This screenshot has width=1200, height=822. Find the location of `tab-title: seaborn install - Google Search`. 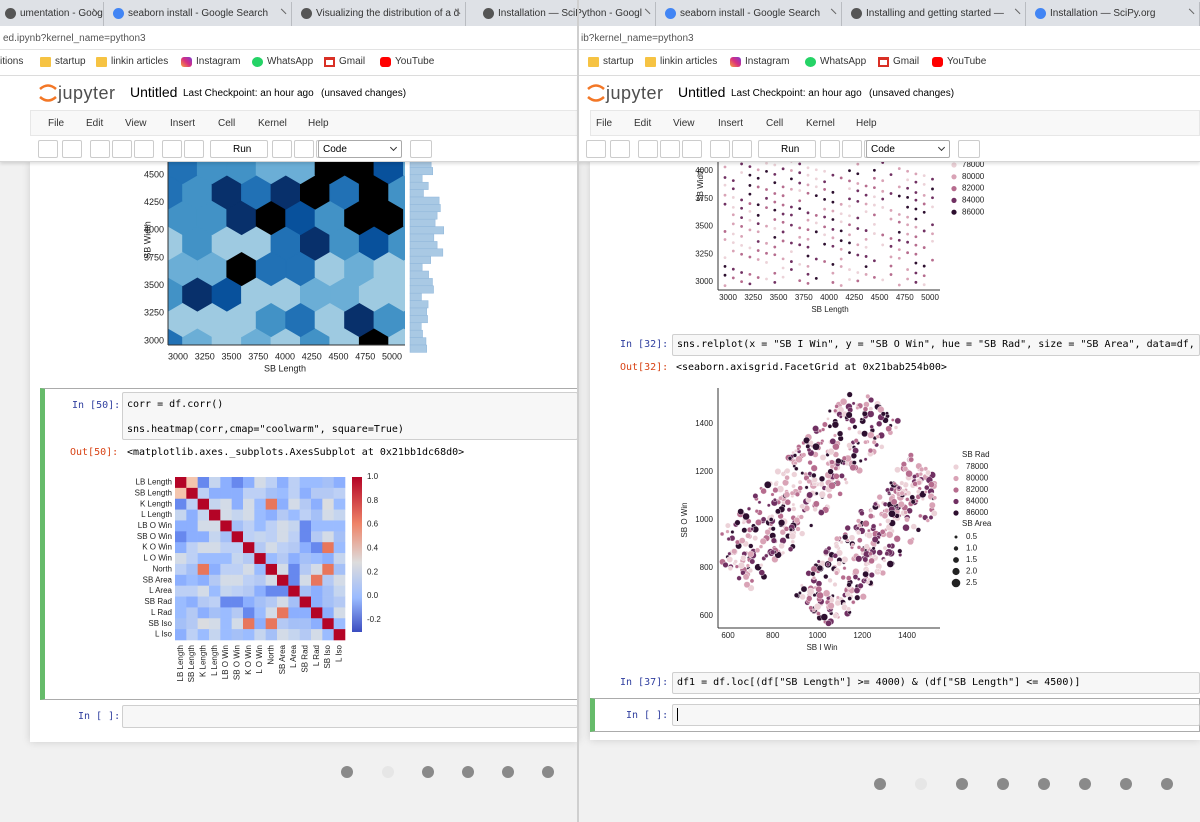

tab-title: seaborn install - Google Search is located at coordinates (198, 13).